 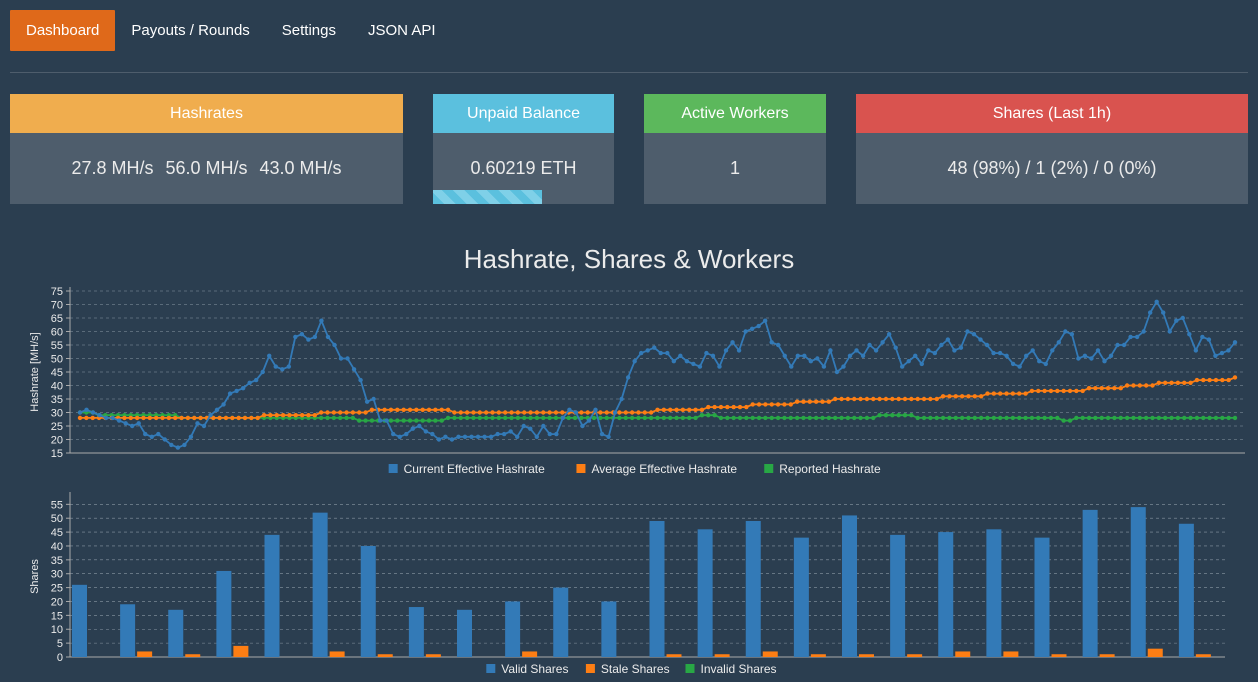 What do you see at coordinates (57, 519) in the screenshot?
I see `y-tick-label: 50` at bounding box center [57, 519].